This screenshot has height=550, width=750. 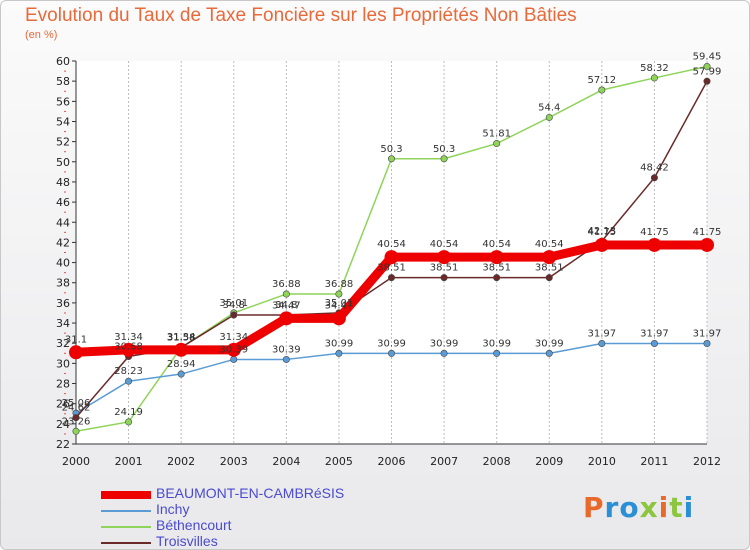 I want to click on logo-letter: r, so click(x=612, y=507).